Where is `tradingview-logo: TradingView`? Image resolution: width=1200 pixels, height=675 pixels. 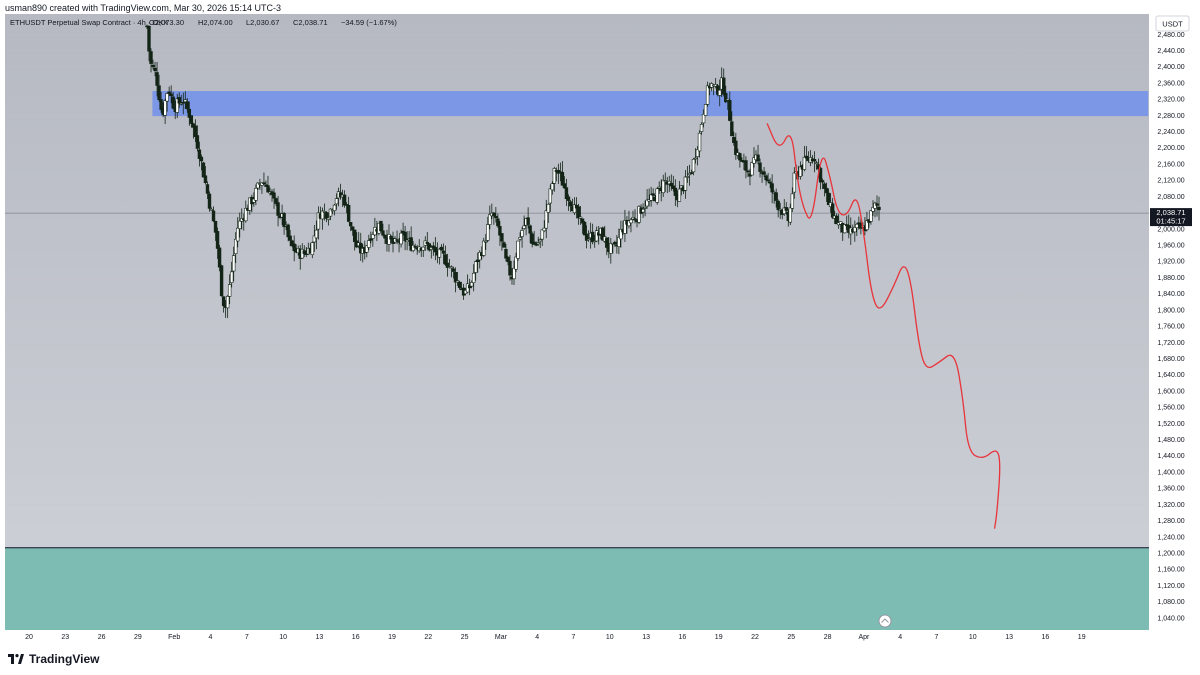 tradingview-logo: TradingView is located at coordinates (53, 659).